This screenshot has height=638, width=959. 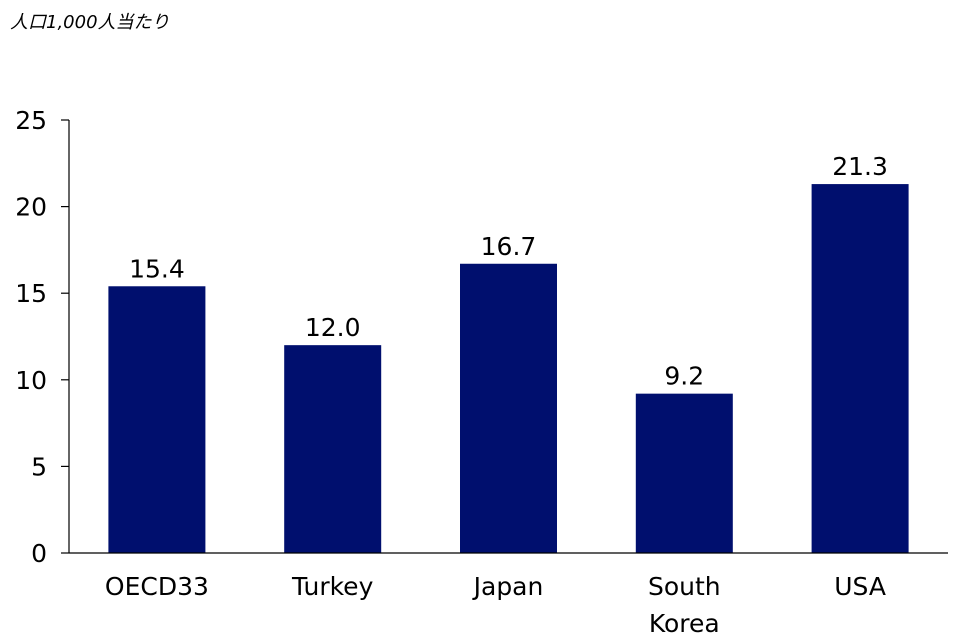 I want to click on category-label: USA, so click(x=860, y=586).